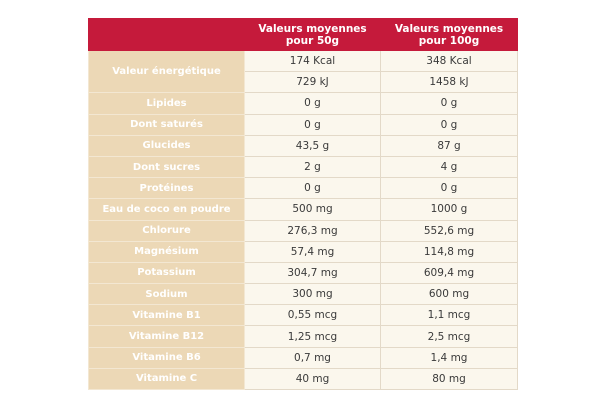  Describe the element at coordinates (166, 251) in the screenshot. I see `row-label: Magnésium` at that location.